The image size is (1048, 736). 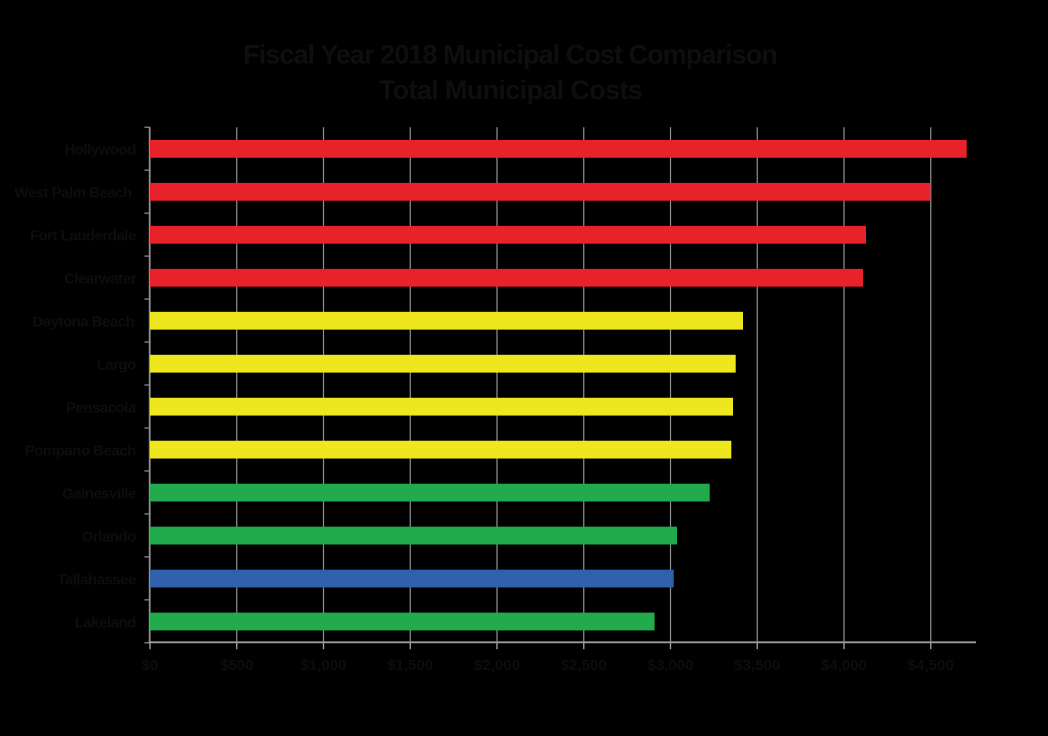 I want to click on svg-text: Hollywood, so click(x=100, y=150).